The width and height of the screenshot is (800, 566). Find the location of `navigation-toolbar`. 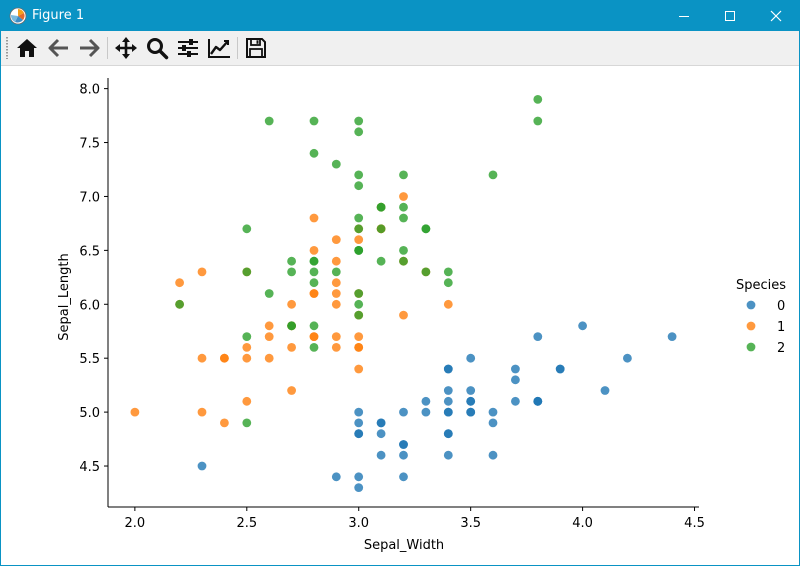

navigation-toolbar is located at coordinates (400, 48).